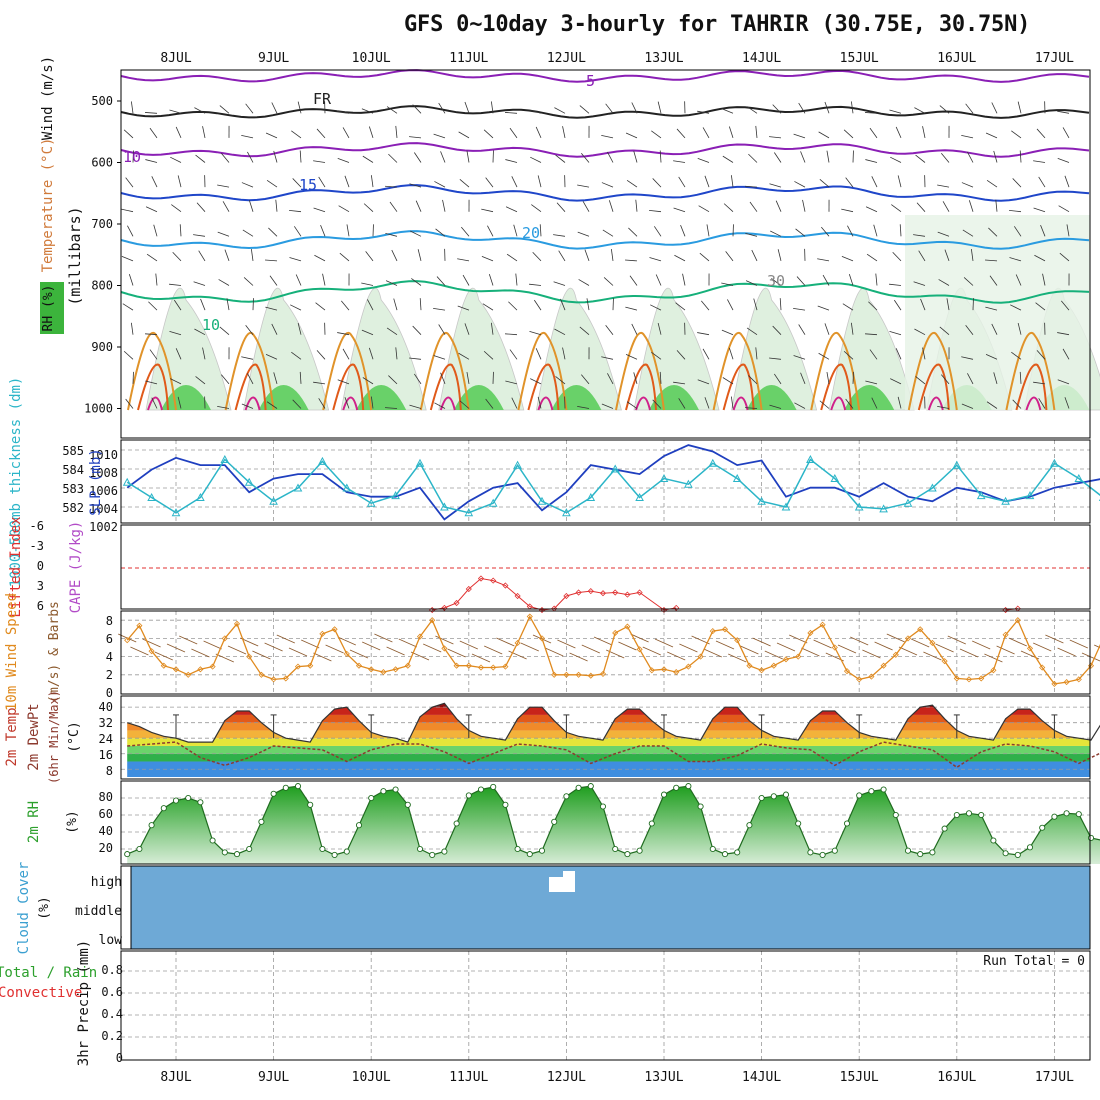 The image size is (1100, 1100). I want to click on rh-shade-late, so click(997, 312).